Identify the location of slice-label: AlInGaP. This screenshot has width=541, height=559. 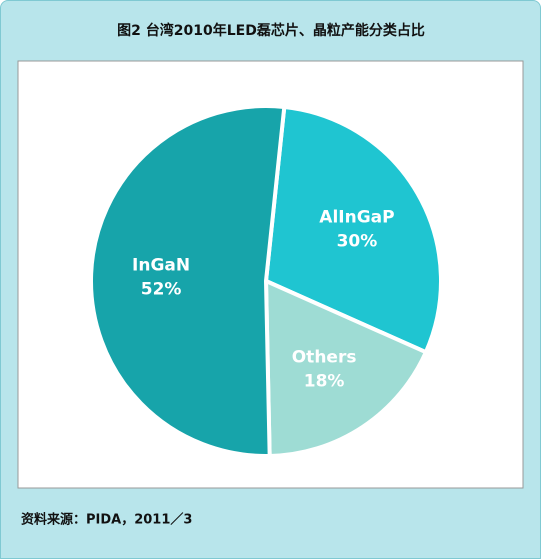
(356, 218).